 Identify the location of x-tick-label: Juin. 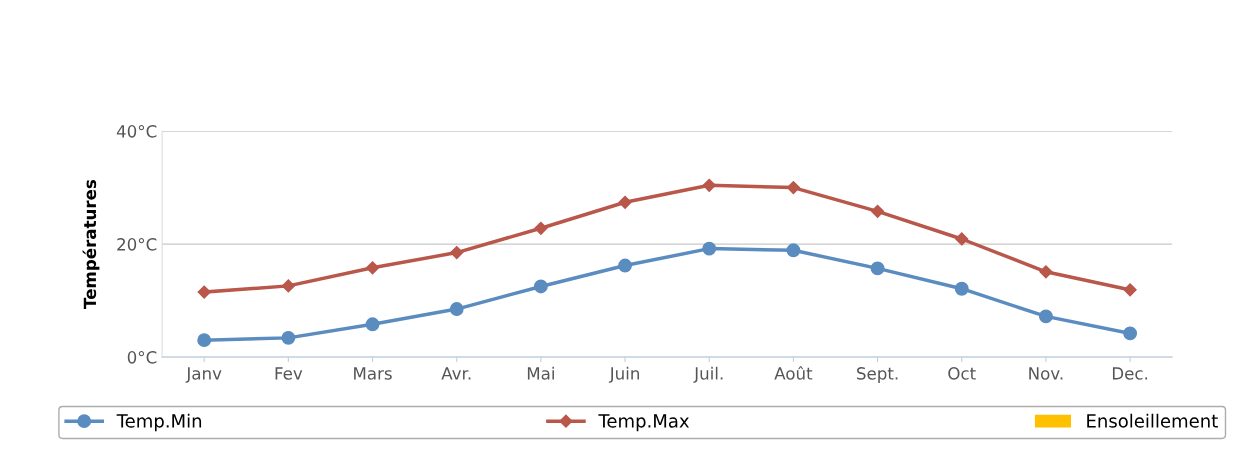
(623, 374).